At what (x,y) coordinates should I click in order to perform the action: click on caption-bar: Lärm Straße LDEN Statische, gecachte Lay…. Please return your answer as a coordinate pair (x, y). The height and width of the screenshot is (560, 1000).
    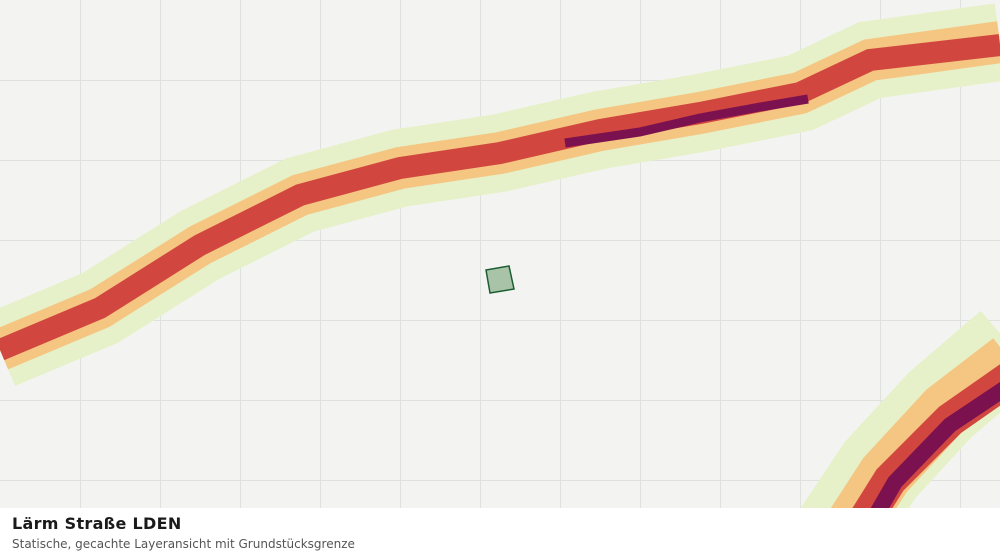
    Looking at the image, I should click on (500, 534).